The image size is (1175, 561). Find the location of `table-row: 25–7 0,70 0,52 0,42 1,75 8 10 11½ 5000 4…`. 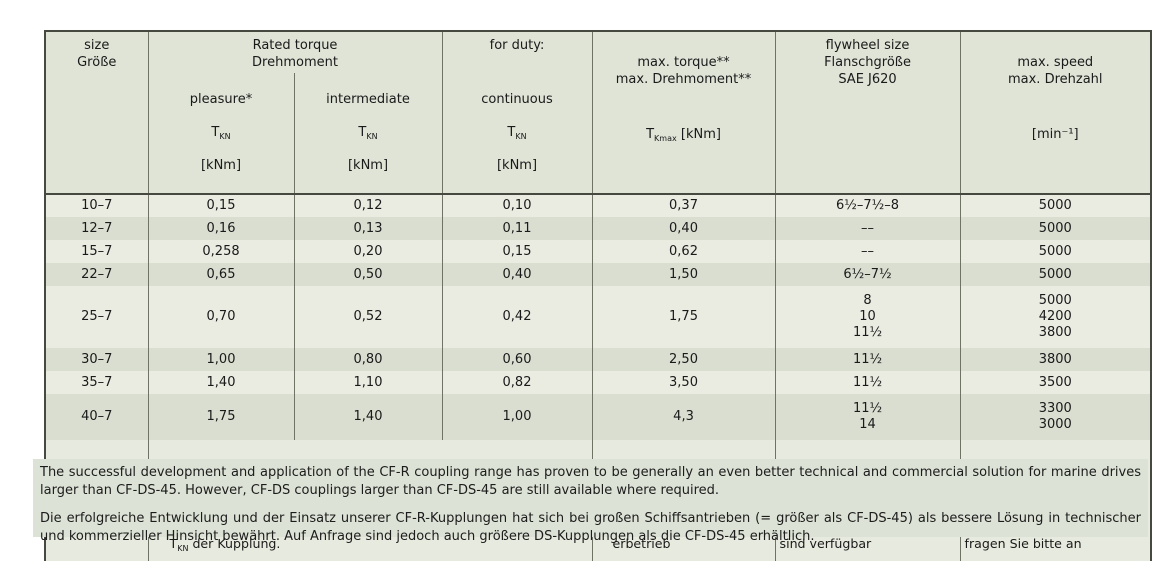

table-row: 25–7 0,70 0,52 0,42 1,75 8 10 11½ 5000 4… is located at coordinates (598, 317).